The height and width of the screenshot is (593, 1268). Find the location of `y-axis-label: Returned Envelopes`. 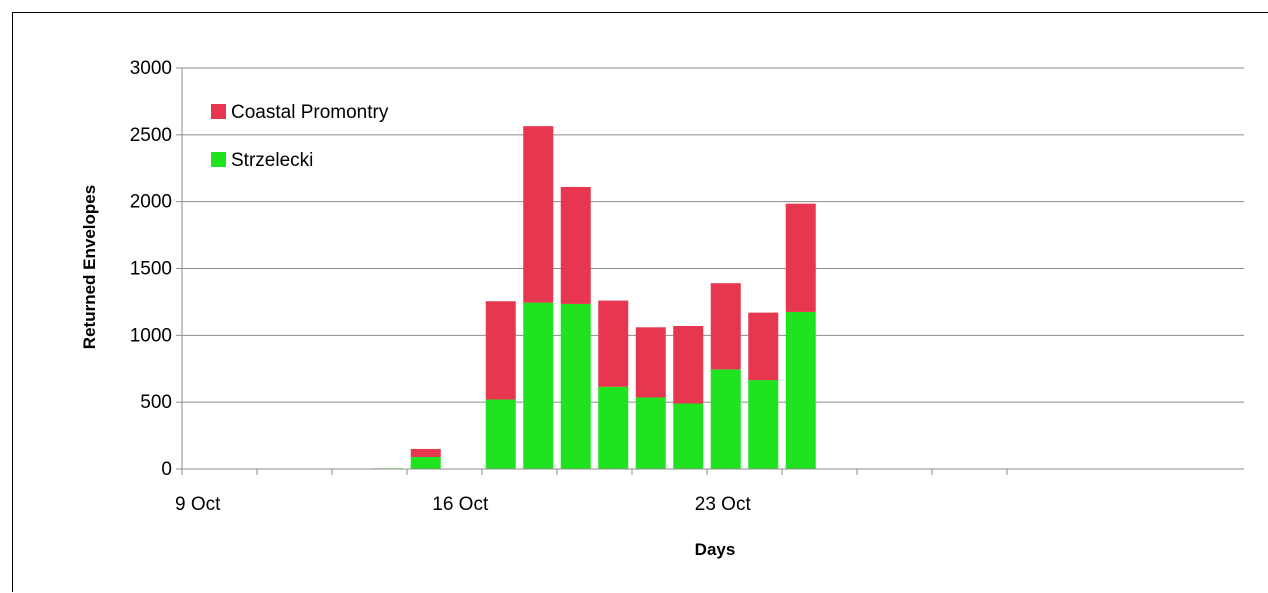

y-axis-label: Returned Envelopes is located at coordinates (89, 267).